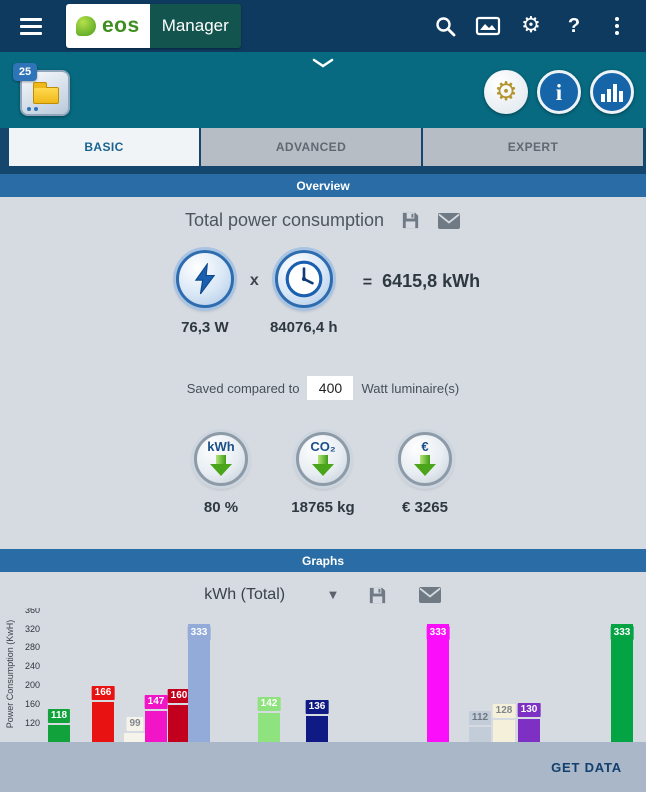  What do you see at coordinates (533, 147) in the screenshot?
I see `tab-expert: EXPERT` at bounding box center [533, 147].